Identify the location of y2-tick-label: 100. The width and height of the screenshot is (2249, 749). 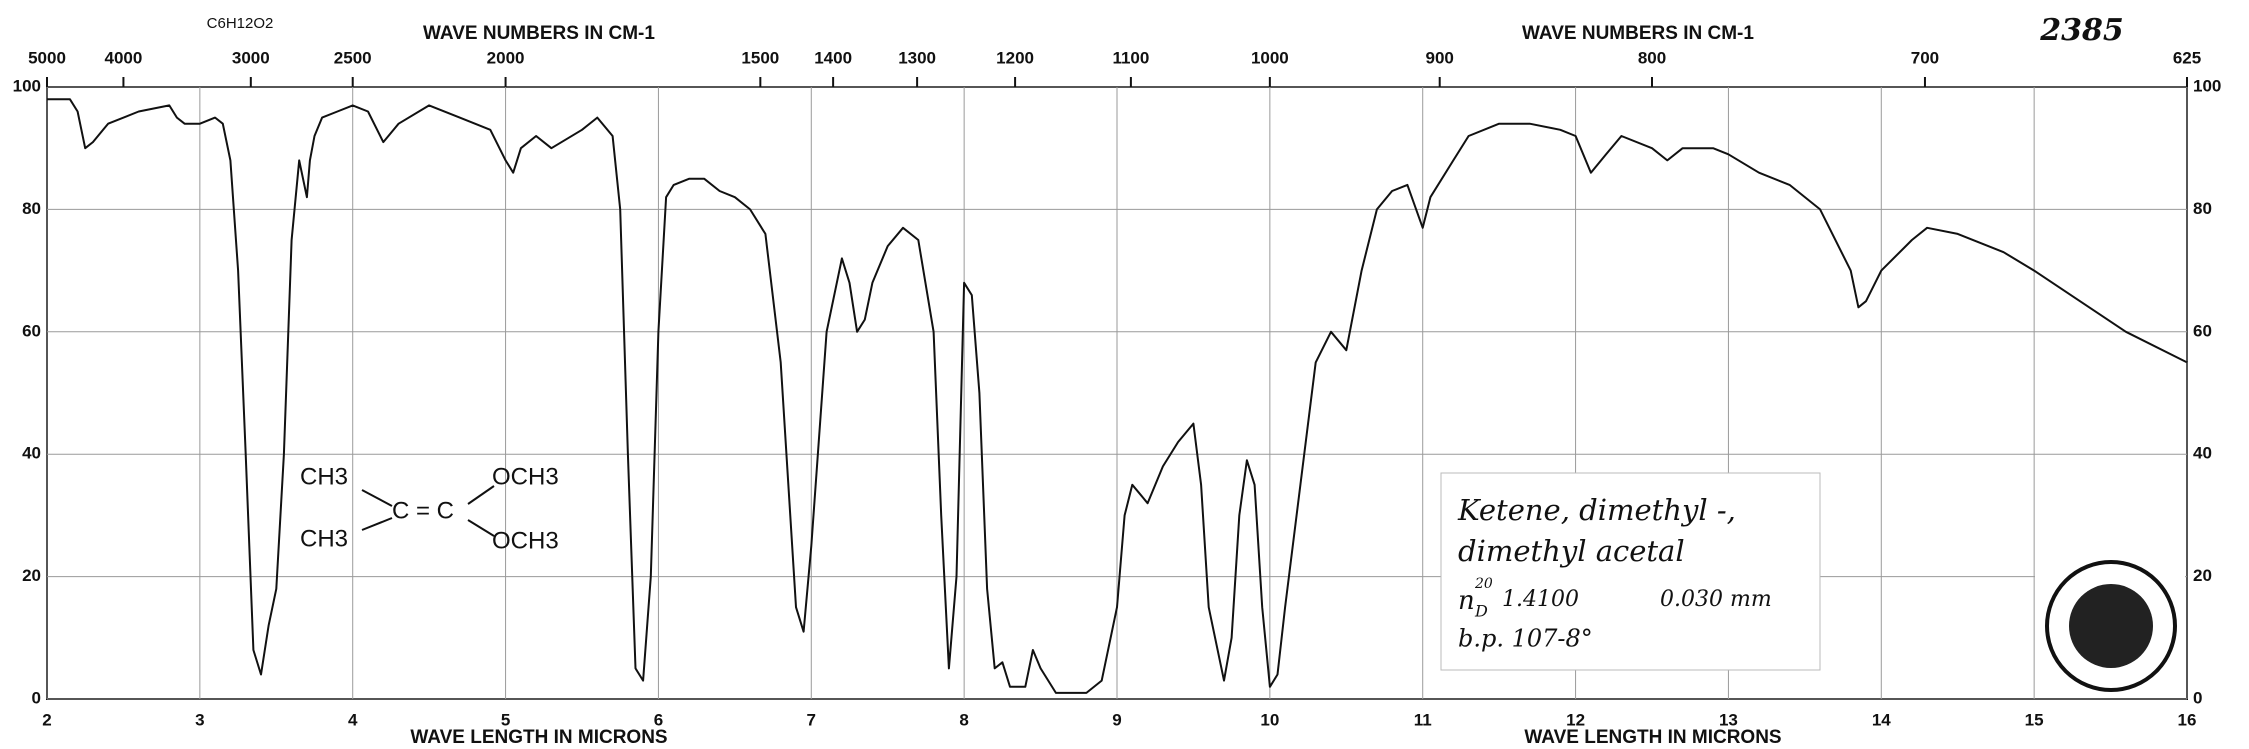
(2207, 85).